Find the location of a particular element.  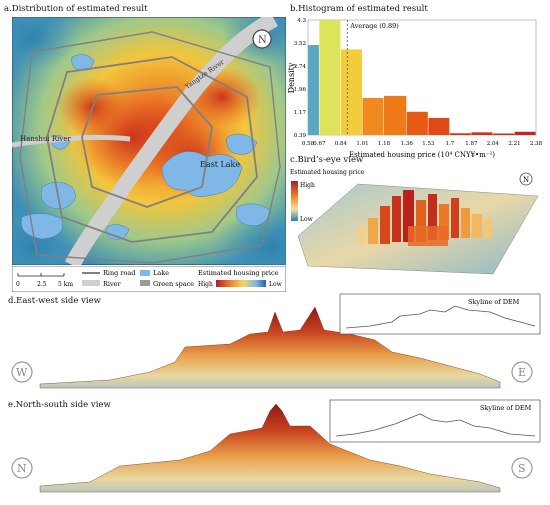

west-label: W is located at coordinates (22, 372).